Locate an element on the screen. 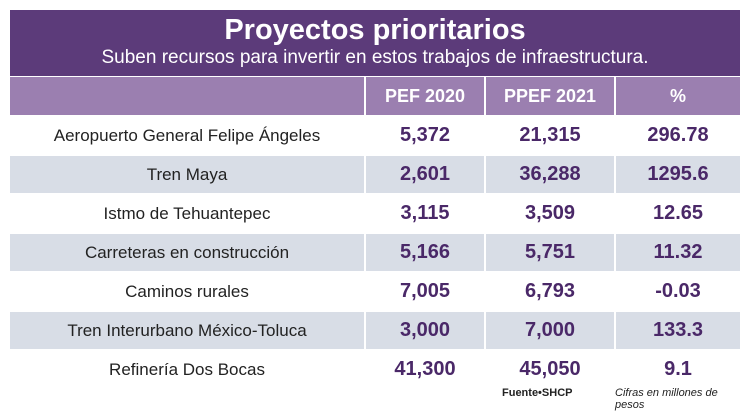 The height and width of the screenshot is (416, 750). project-name: Tren Interurbano México-Toluca is located at coordinates (187, 330).